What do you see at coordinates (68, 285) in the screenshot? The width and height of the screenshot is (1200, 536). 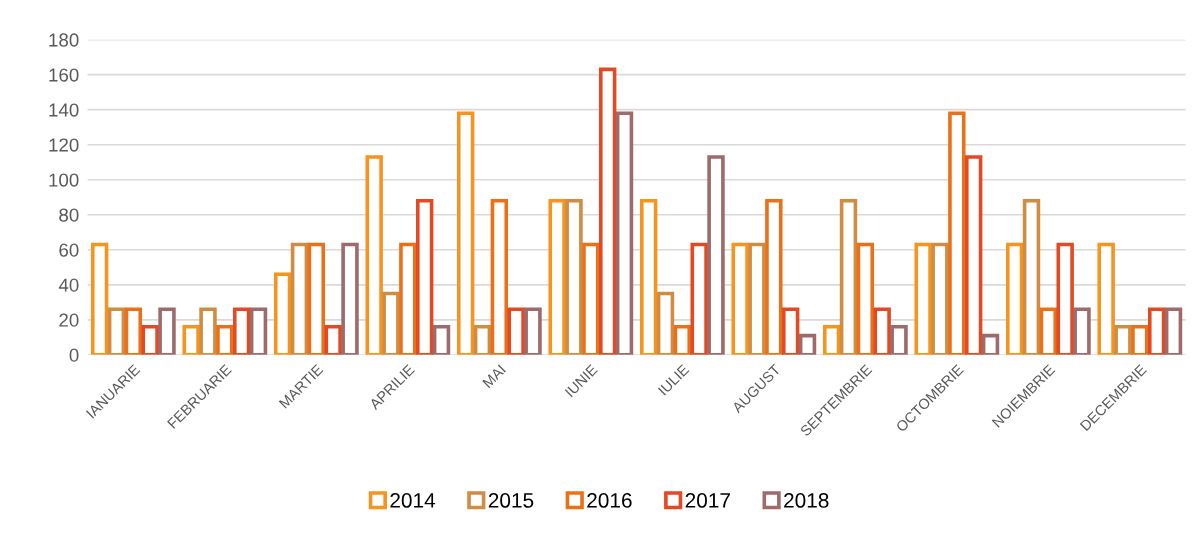 I see `y-tick-label: 40` at bounding box center [68, 285].